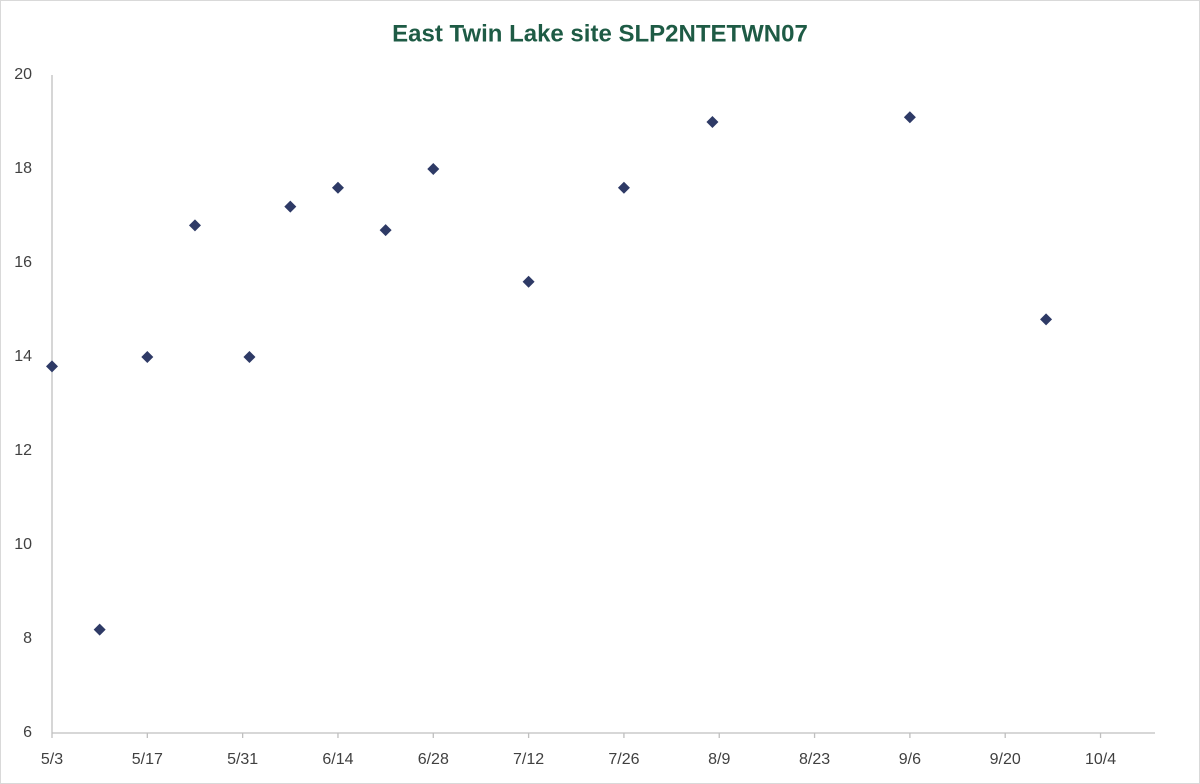  What do you see at coordinates (623, 759) in the screenshot?
I see `x-tick-label: 7/26` at bounding box center [623, 759].